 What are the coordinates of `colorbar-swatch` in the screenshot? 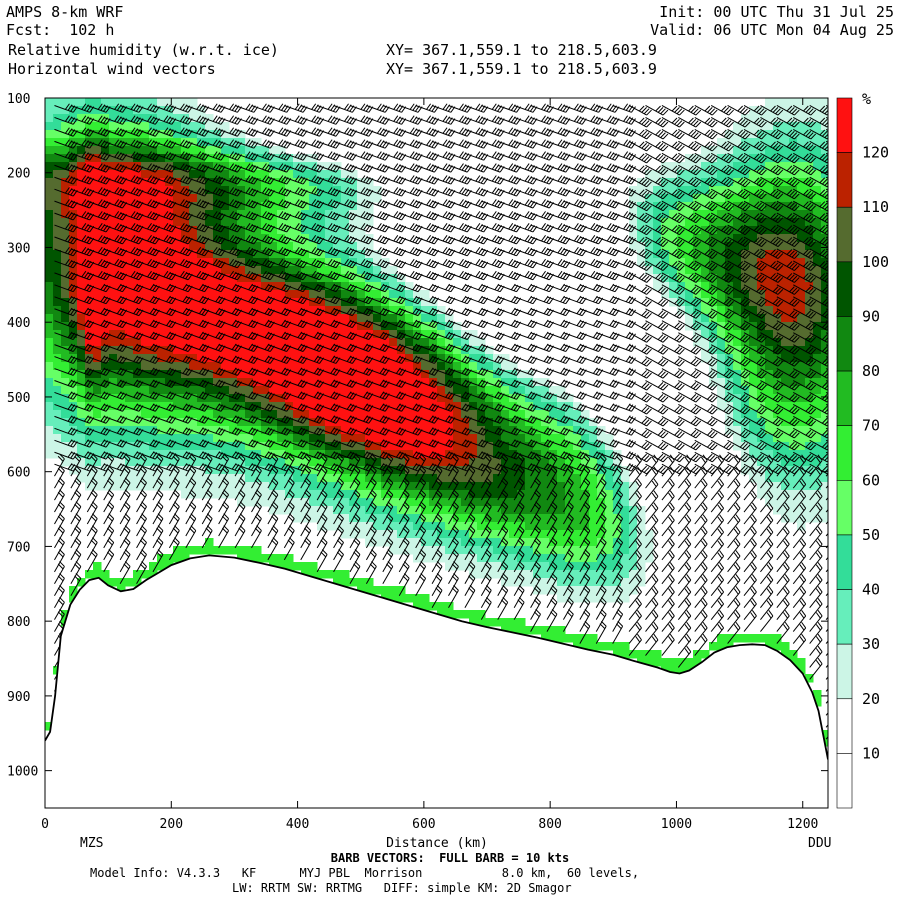 It's located at (844, 453).